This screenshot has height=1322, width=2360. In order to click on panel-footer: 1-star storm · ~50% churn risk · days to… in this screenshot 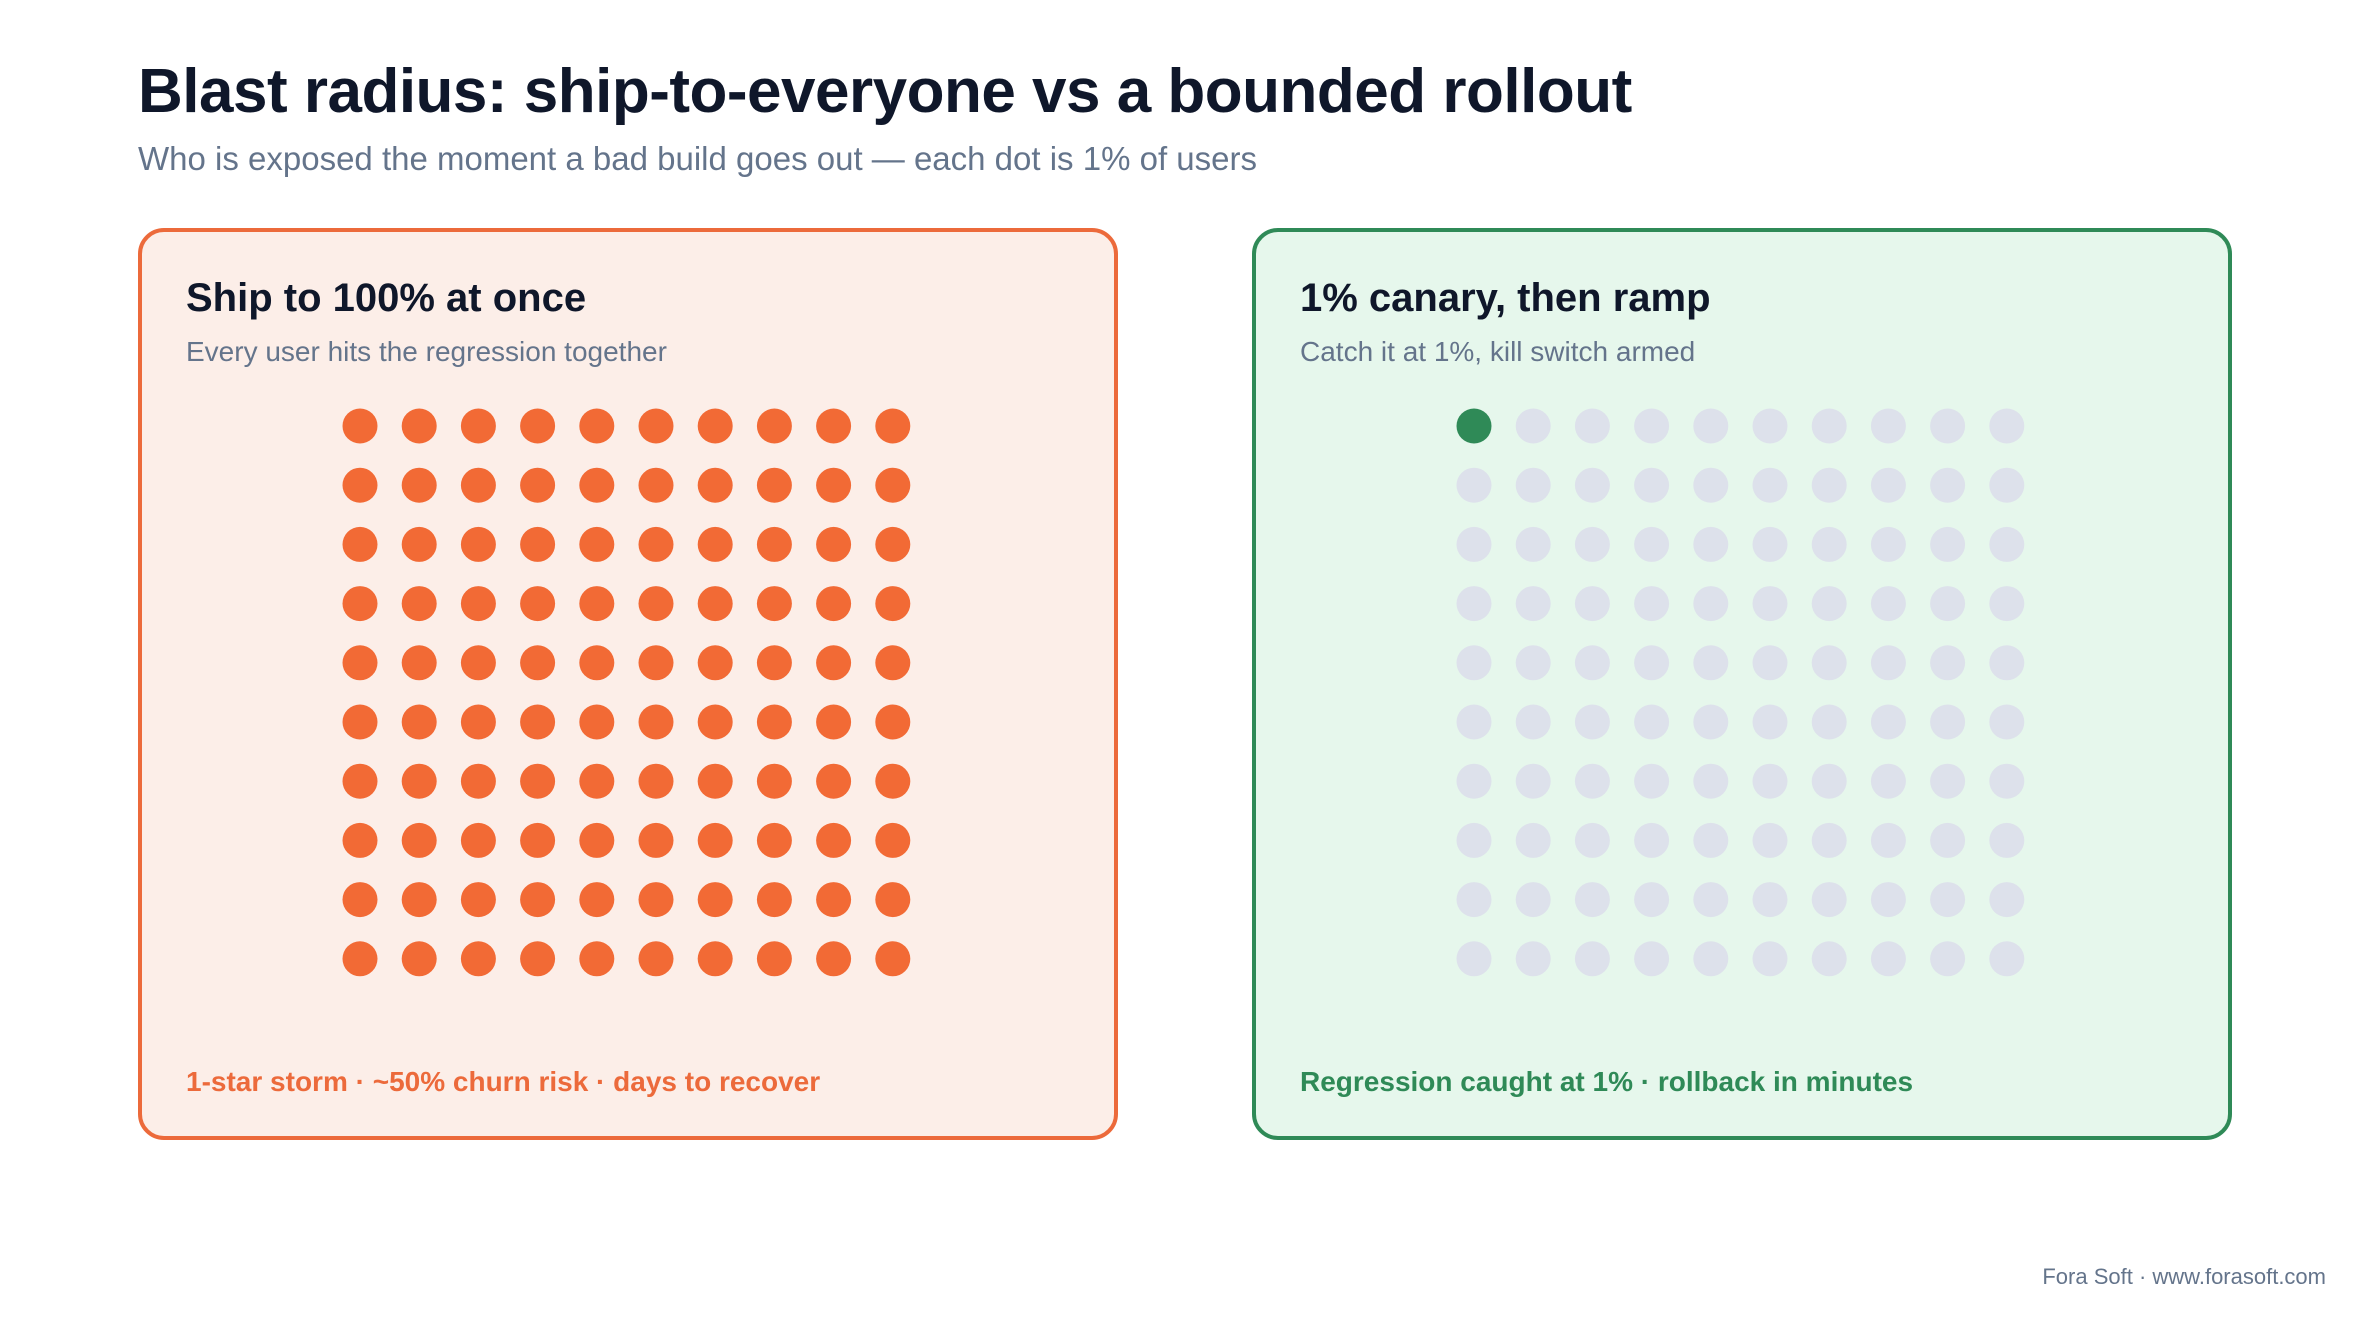, I will do `click(503, 1081)`.